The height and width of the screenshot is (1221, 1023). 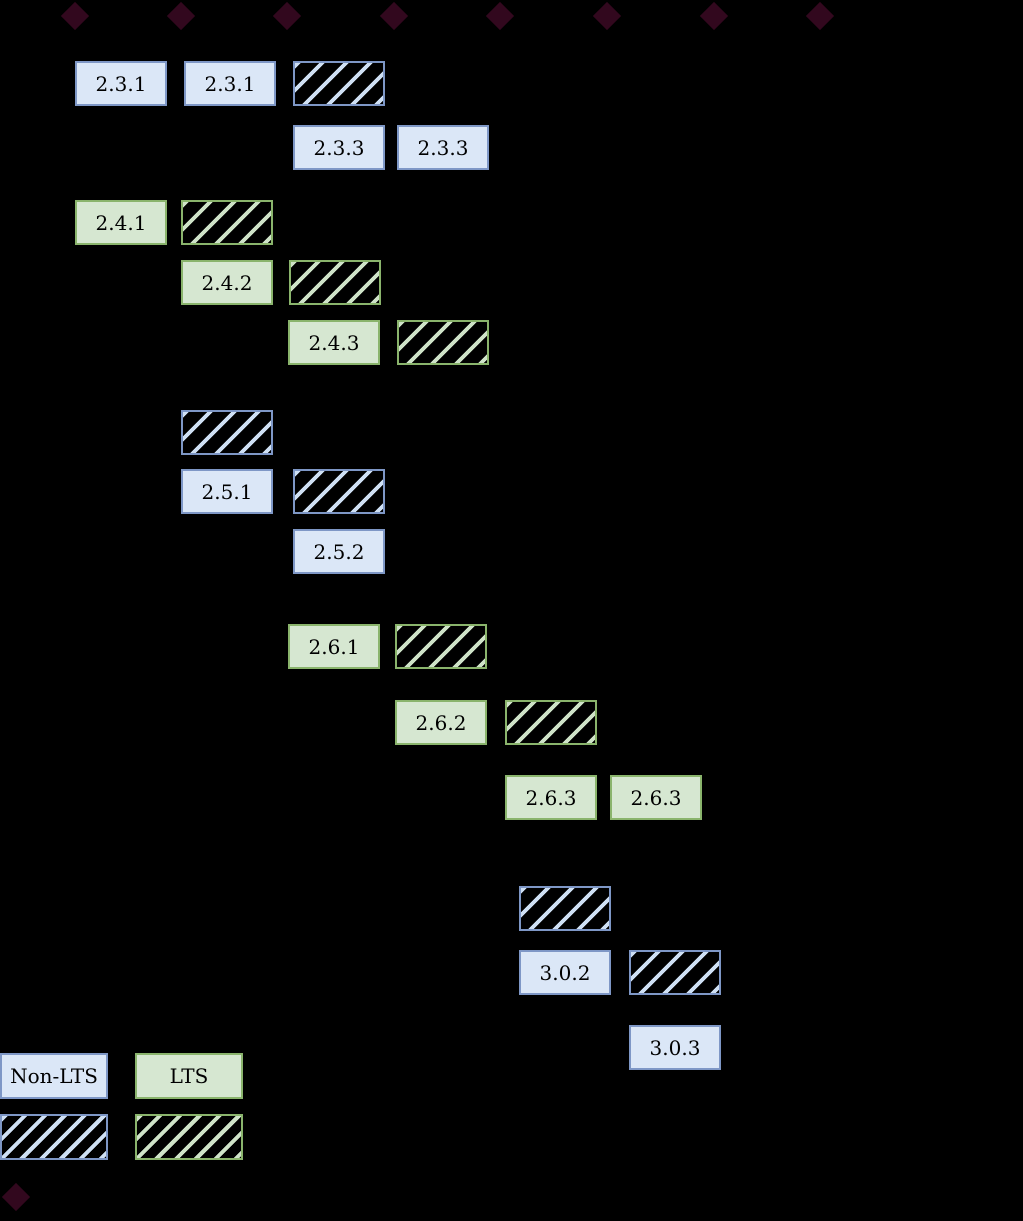 I want to click on legend-item-non-lts: Non-LTS, so click(x=54, y=1076).